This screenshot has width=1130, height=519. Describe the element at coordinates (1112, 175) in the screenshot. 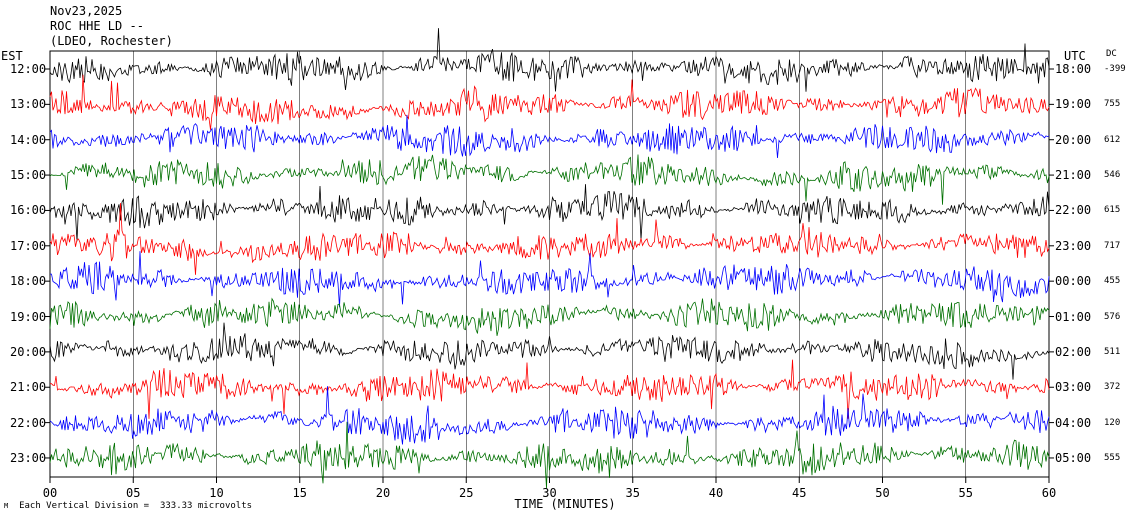

I see `dc-offset-label: 546` at that location.